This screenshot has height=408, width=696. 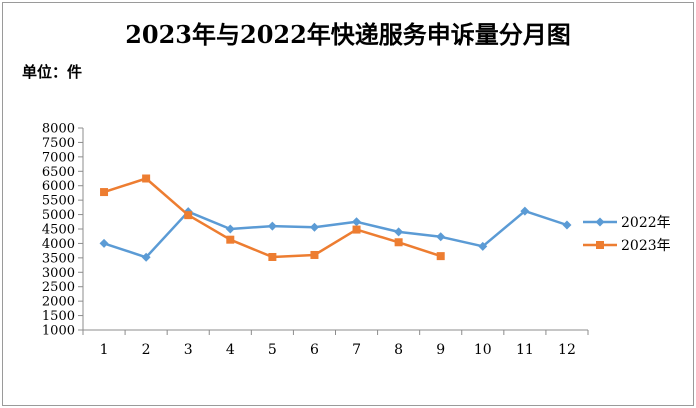 I want to click on y-tick-label: 3500, so click(x=58, y=258).